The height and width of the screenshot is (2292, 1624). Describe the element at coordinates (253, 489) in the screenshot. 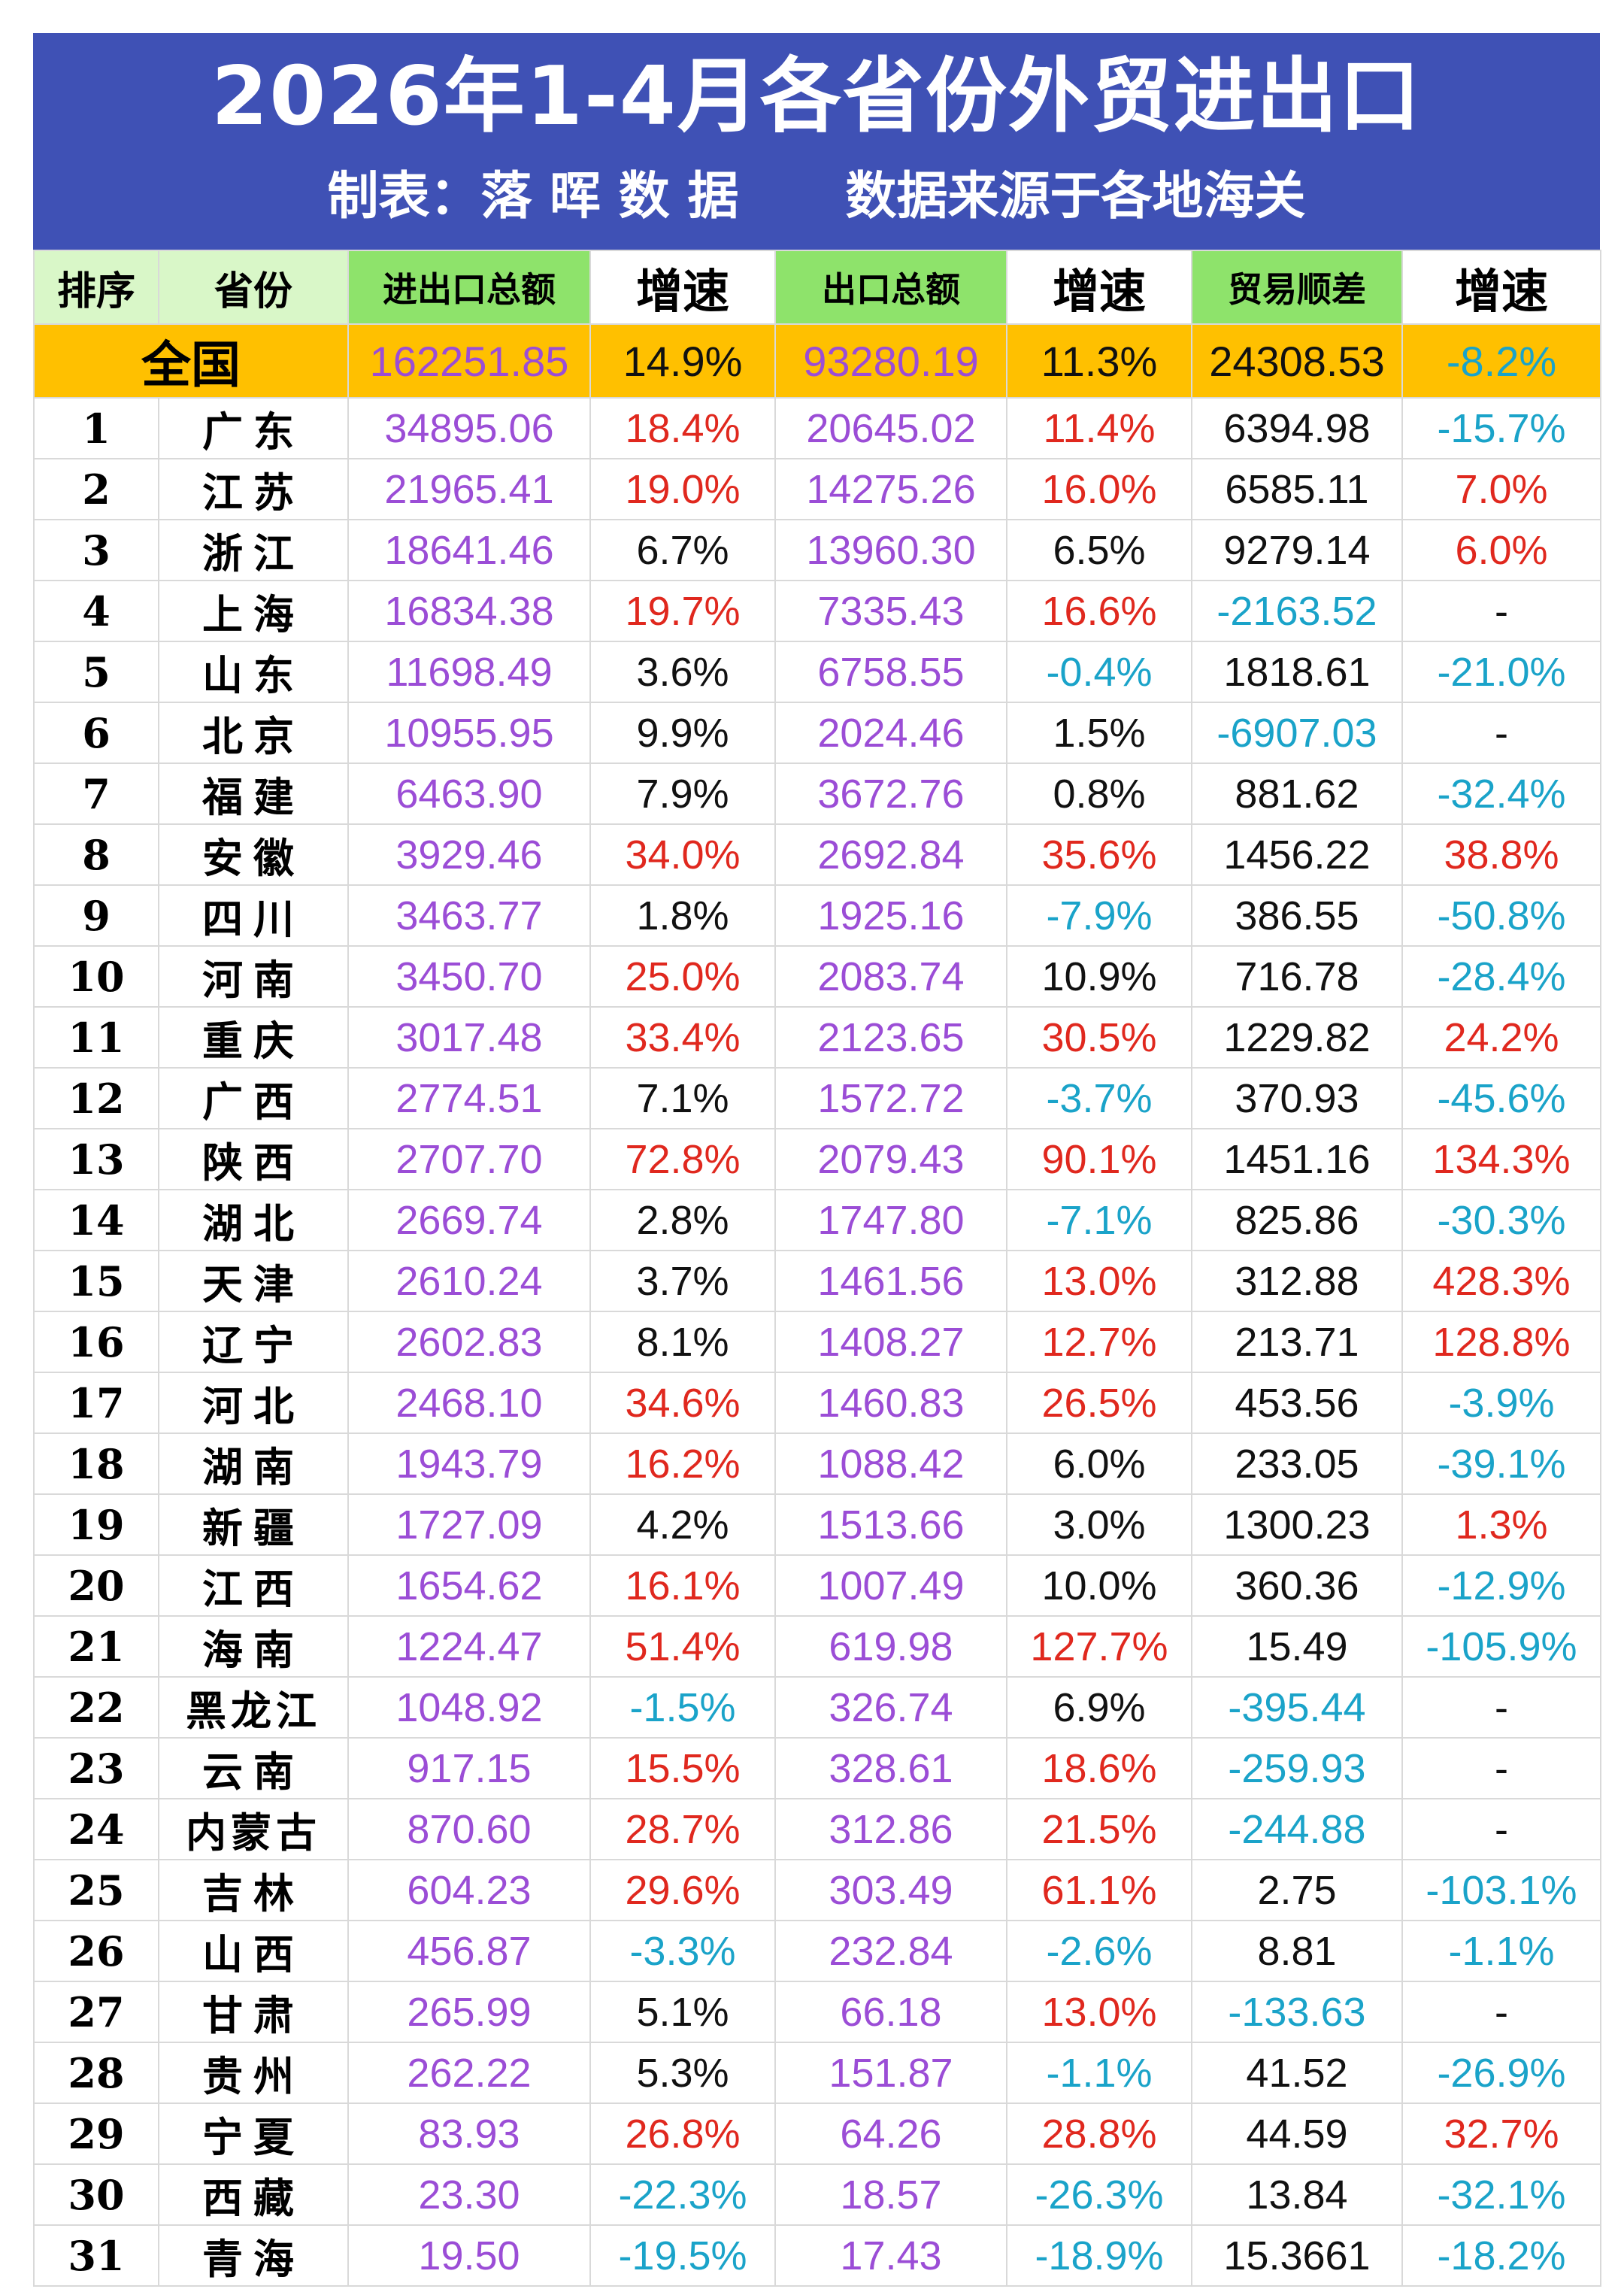

I see `province-cell: 江苏` at that location.